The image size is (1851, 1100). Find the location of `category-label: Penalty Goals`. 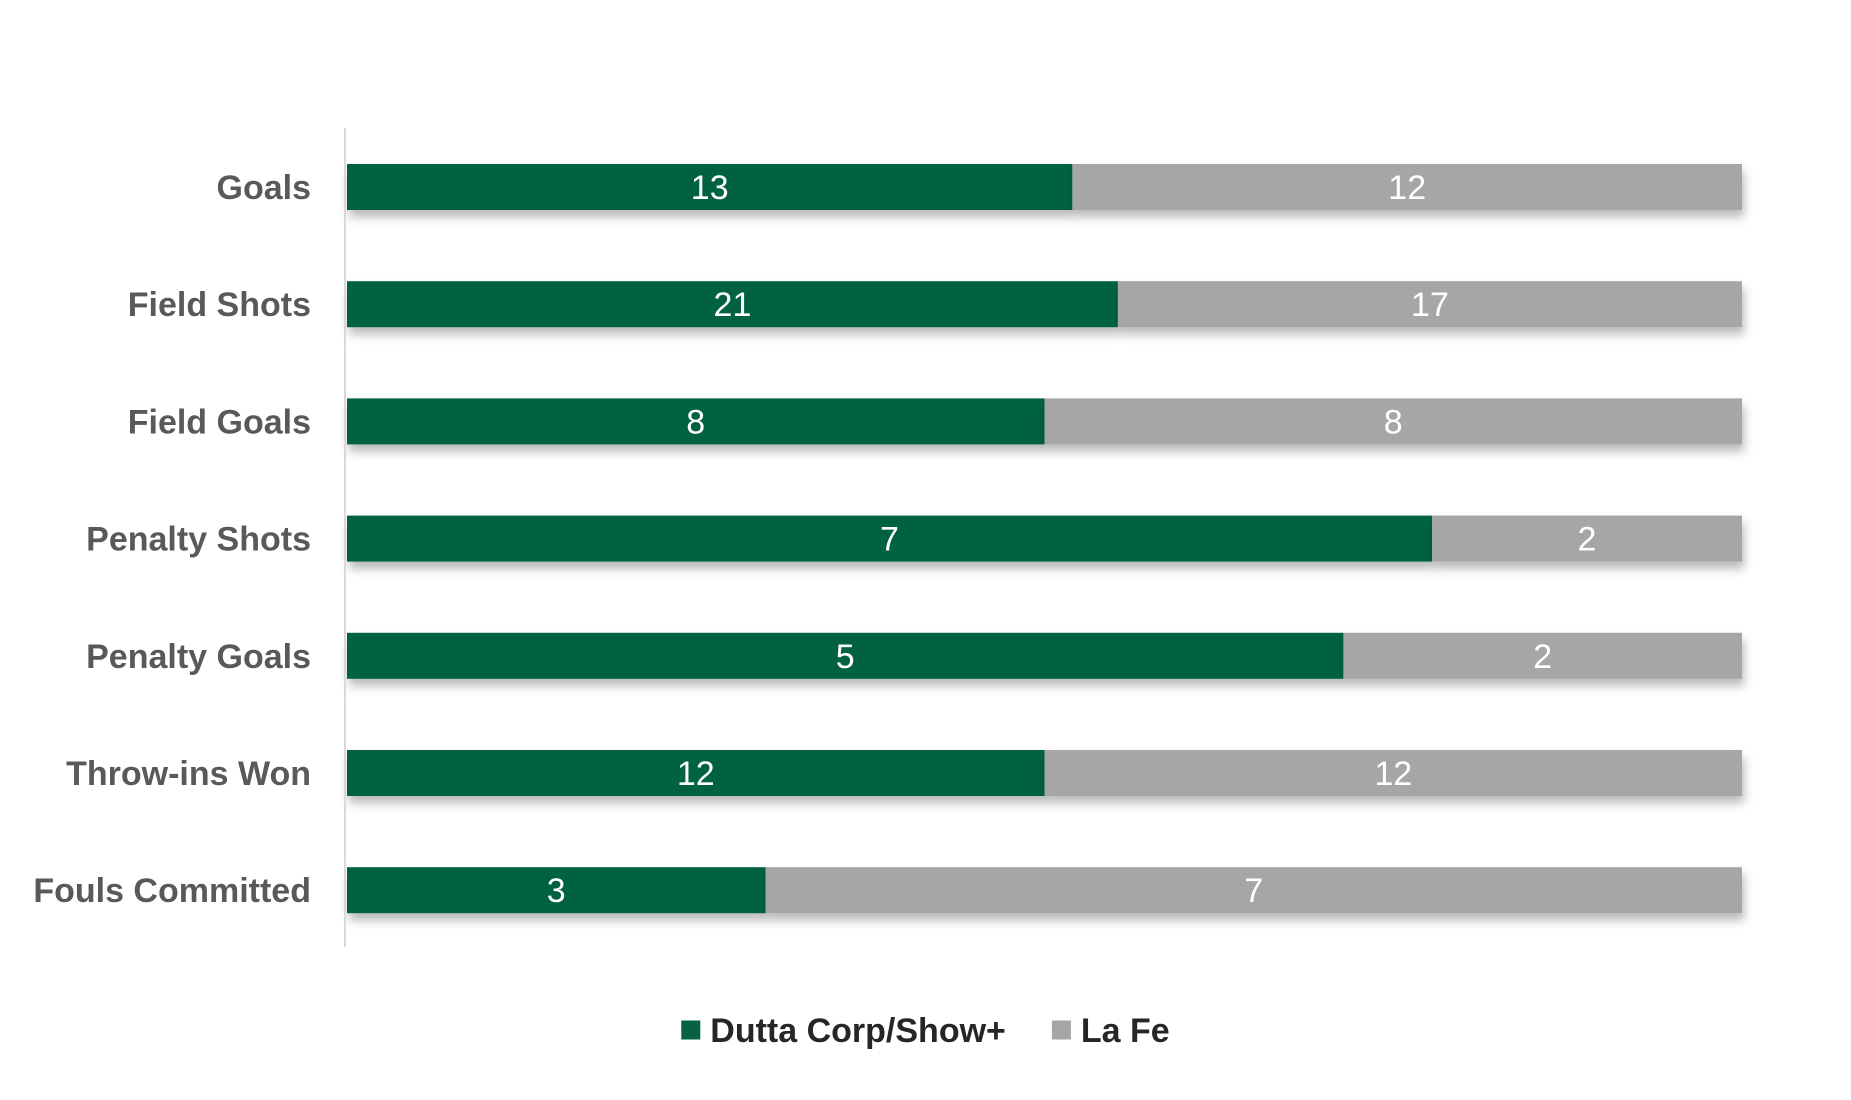

category-label: Penalty Goals is located at coordinates (198, 657).